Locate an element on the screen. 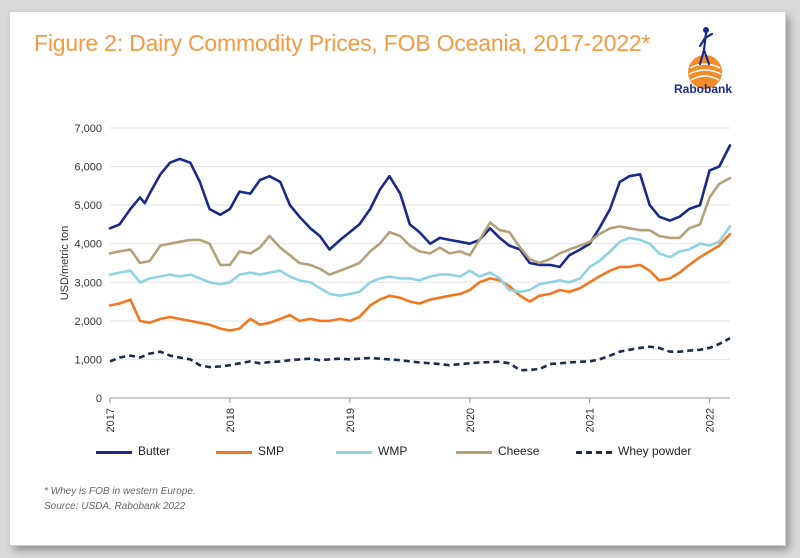  series-line-cheese is located at coordinates (420, 226).